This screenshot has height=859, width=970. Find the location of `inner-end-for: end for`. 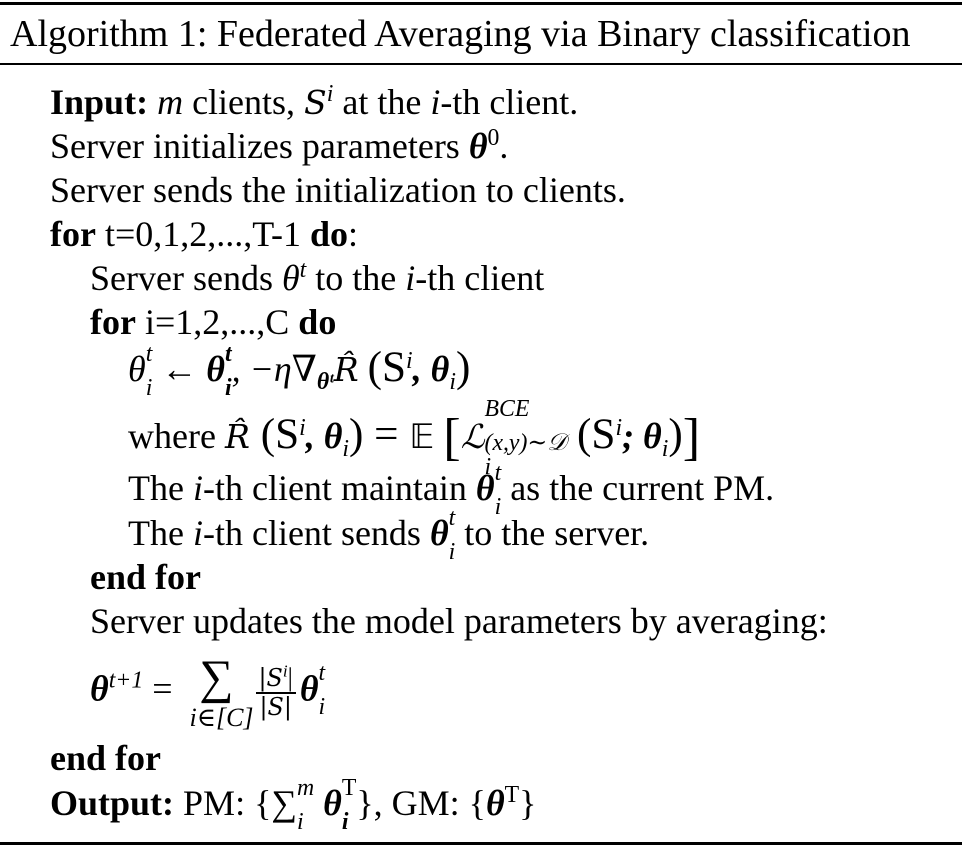

inner-end-for: end for is located at coordinates (145, 577).